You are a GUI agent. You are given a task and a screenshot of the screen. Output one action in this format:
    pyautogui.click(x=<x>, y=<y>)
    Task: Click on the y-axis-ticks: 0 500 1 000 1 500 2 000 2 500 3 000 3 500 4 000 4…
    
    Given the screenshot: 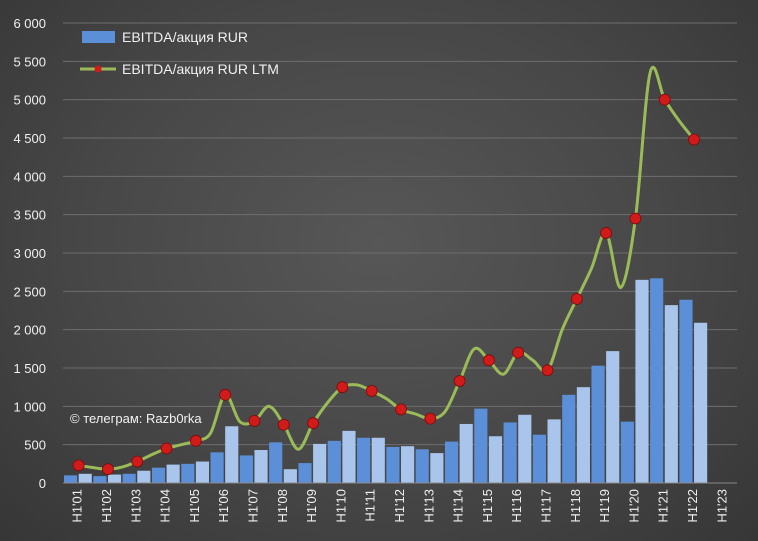 What is the action you would take?
    pyautogui.click(x=29, y=253)
    